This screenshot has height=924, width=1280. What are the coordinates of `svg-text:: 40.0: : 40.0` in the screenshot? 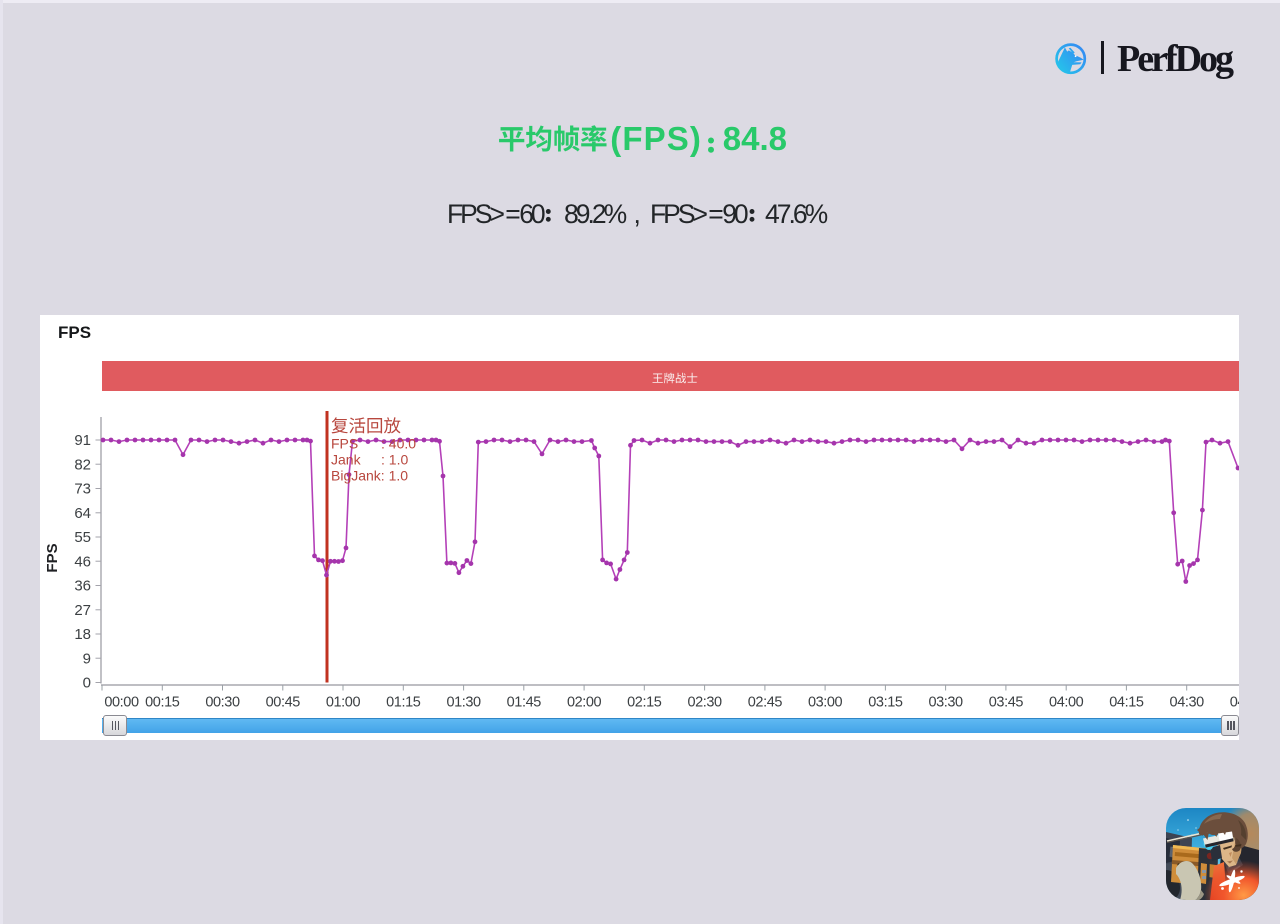 It's located at (398, 444).